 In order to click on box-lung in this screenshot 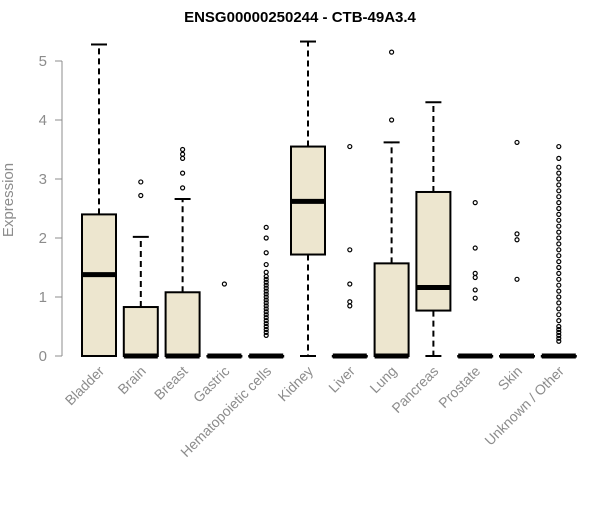, I will do `click(391, 204)`.